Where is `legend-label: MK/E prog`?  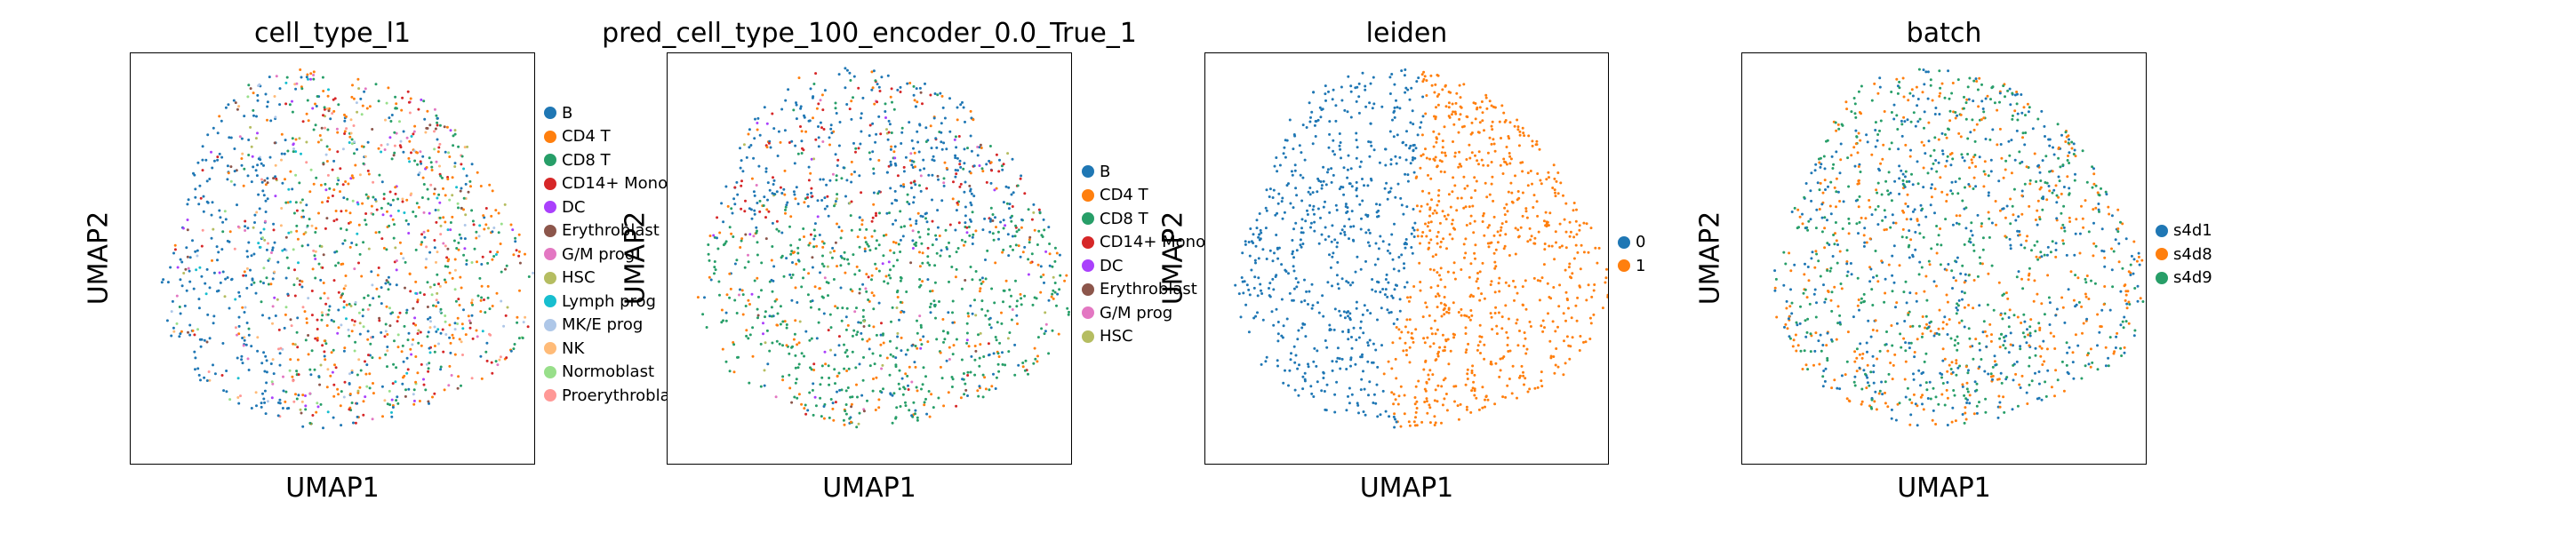 legend-label: MK/E prog is located at coordinates (603, 324).